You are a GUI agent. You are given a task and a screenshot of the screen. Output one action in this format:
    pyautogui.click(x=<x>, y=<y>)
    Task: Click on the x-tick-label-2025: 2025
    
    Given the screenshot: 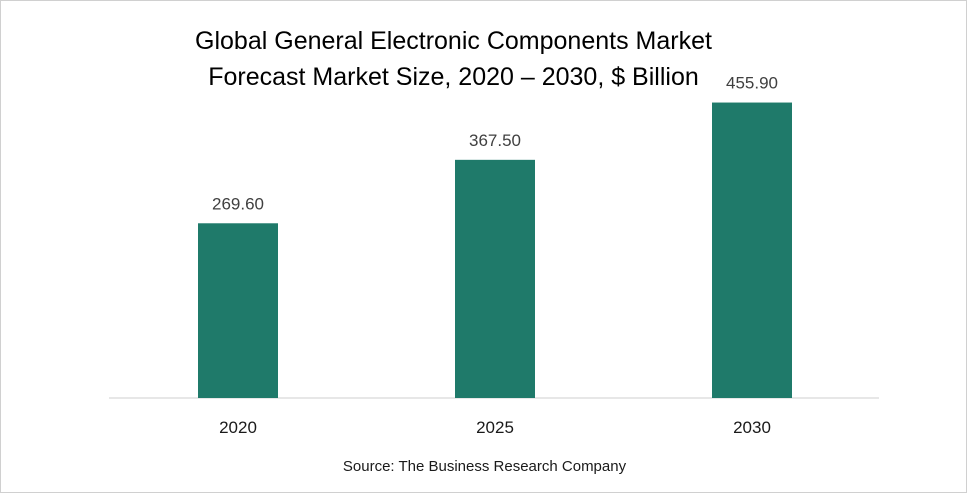 What is the action you would take?
    pyautogui.click(x=495, y=427)
    